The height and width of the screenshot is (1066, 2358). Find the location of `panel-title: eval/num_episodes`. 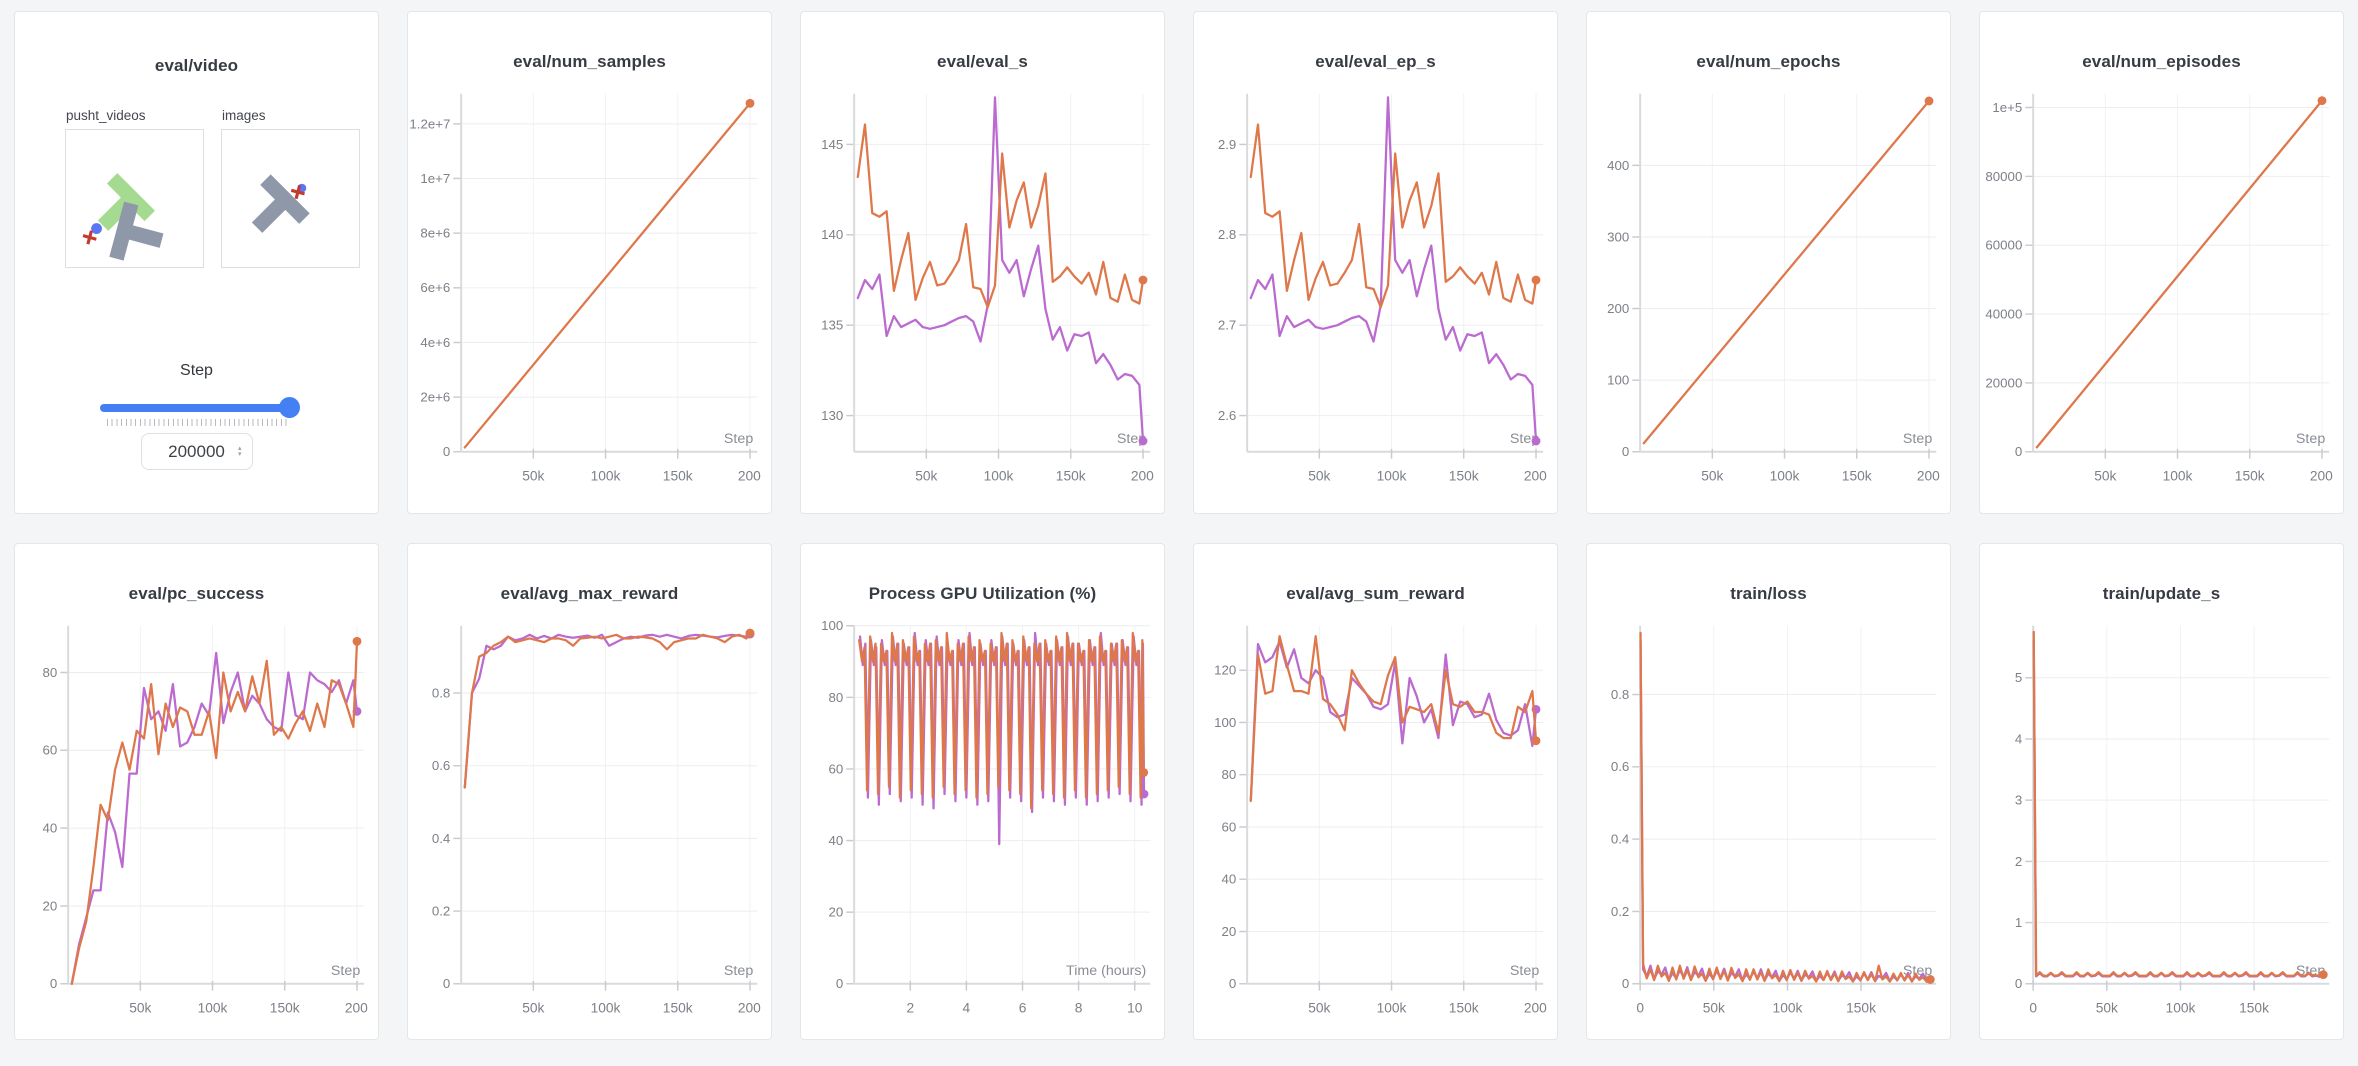

panel-title: eval/num_episodes is located at coordinates (2161, 61).